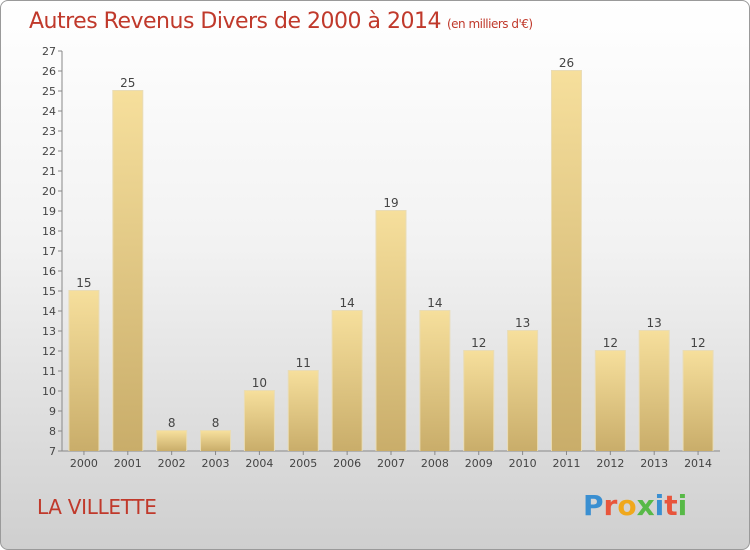 This screenshot has height=550, width=750. What do you see at coordinates (128, 463) in the screenshot?
I see `x-tick-label: 2001` at bounding box center [128, 463].